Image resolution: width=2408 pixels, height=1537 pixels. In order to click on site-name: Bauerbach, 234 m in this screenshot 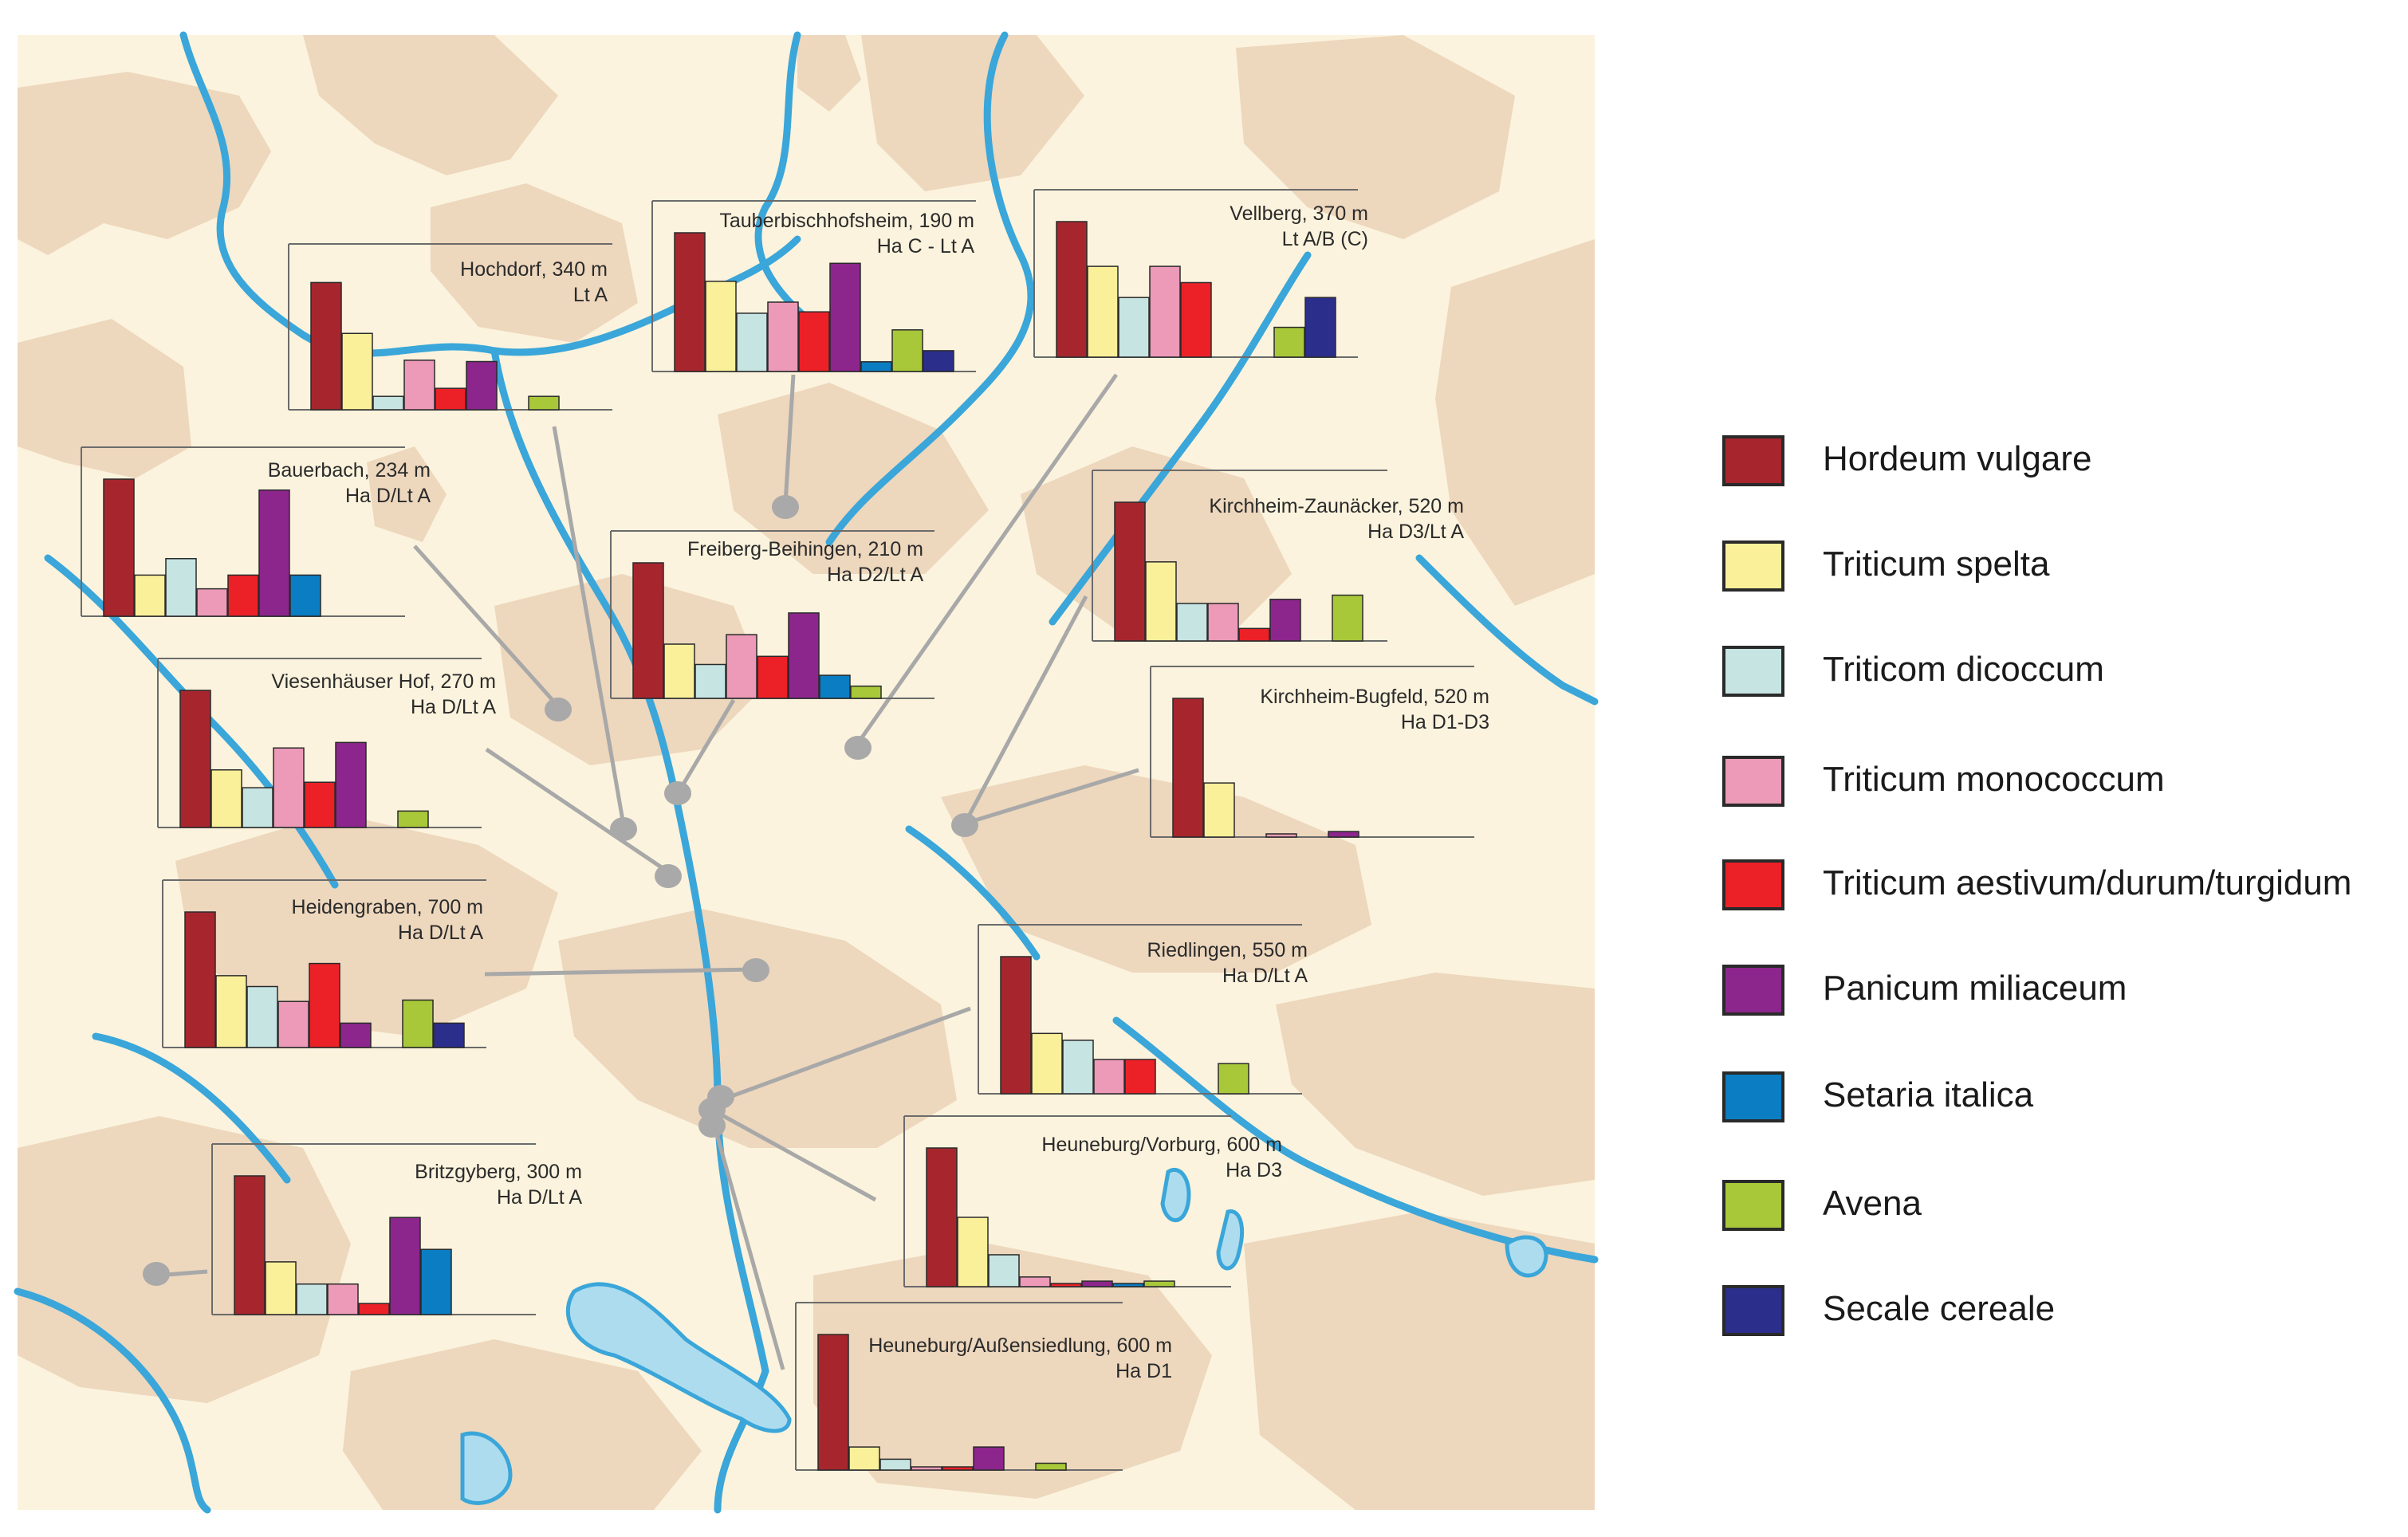, I will do `click(349, 470)`.